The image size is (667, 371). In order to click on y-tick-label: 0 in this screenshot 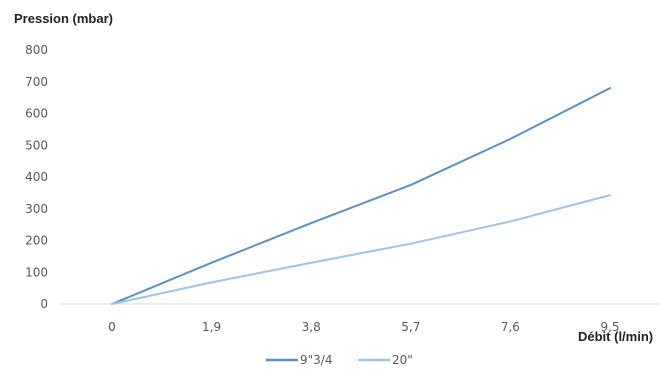, I will do `click(44, 304)`.